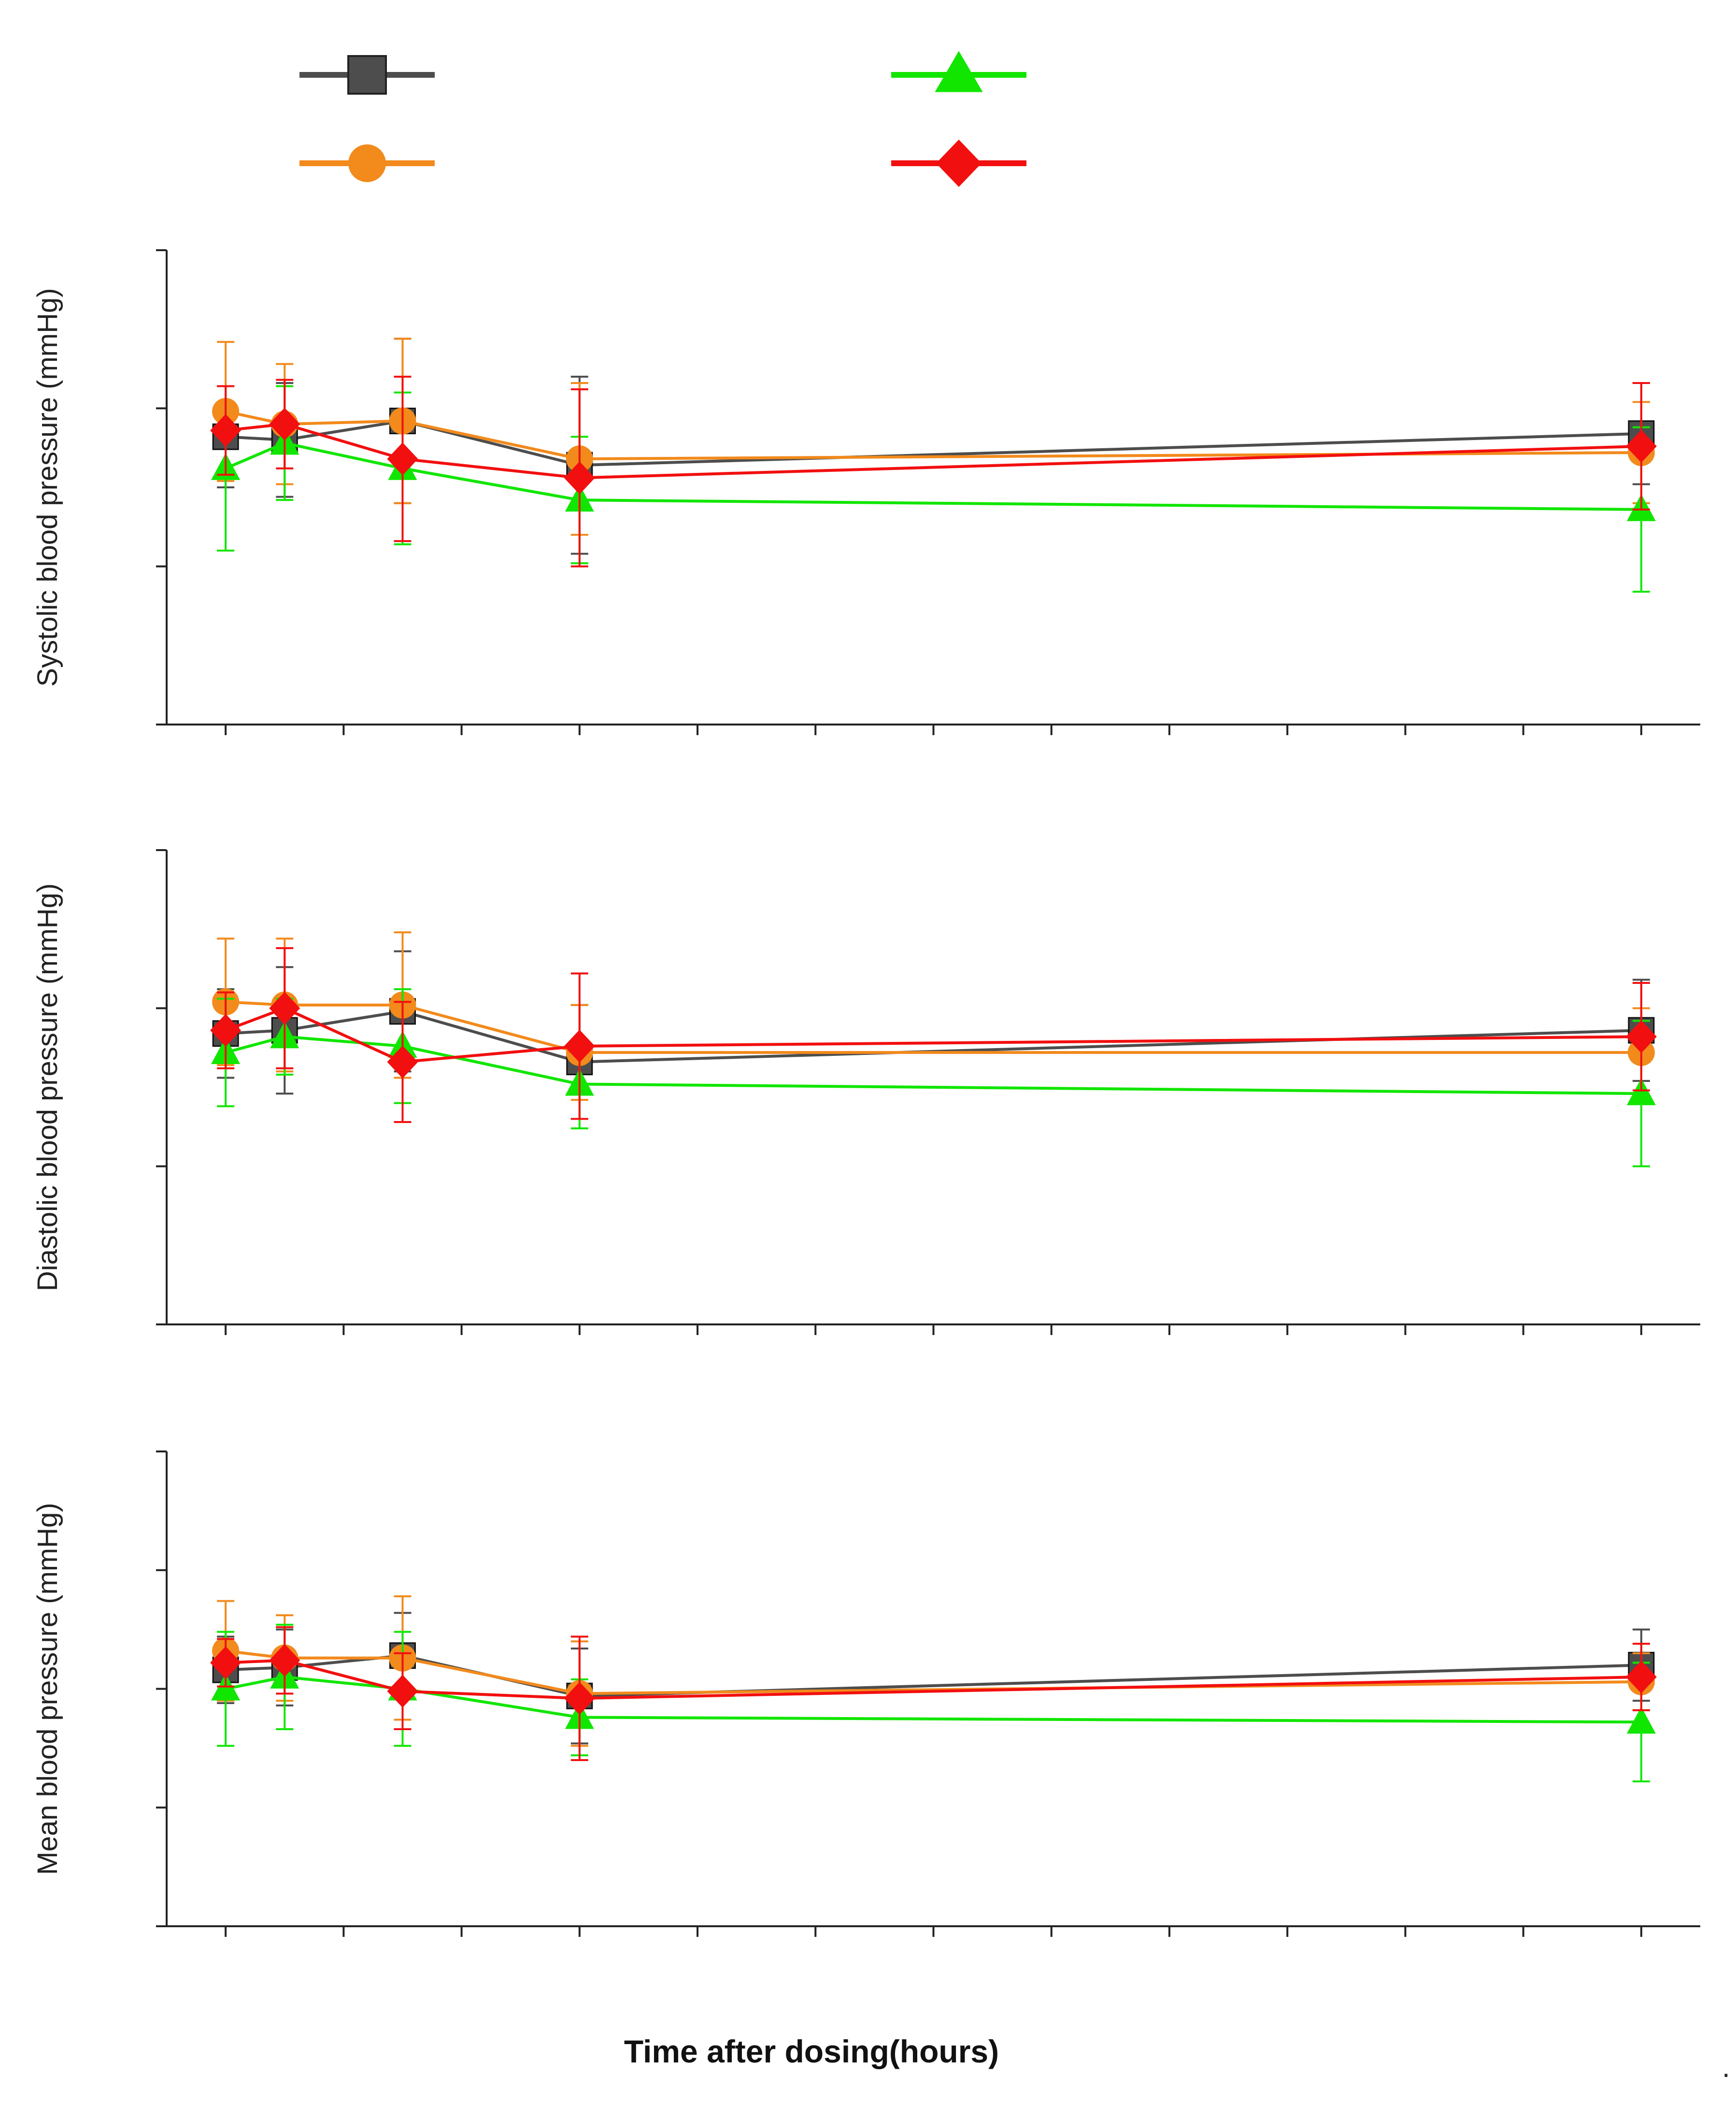 The height and width of the screenshot is (2104, 1736). Describe the element at coordinates (933, 1027) in the screenshot. I see `series-line-adjuvant` at that location.